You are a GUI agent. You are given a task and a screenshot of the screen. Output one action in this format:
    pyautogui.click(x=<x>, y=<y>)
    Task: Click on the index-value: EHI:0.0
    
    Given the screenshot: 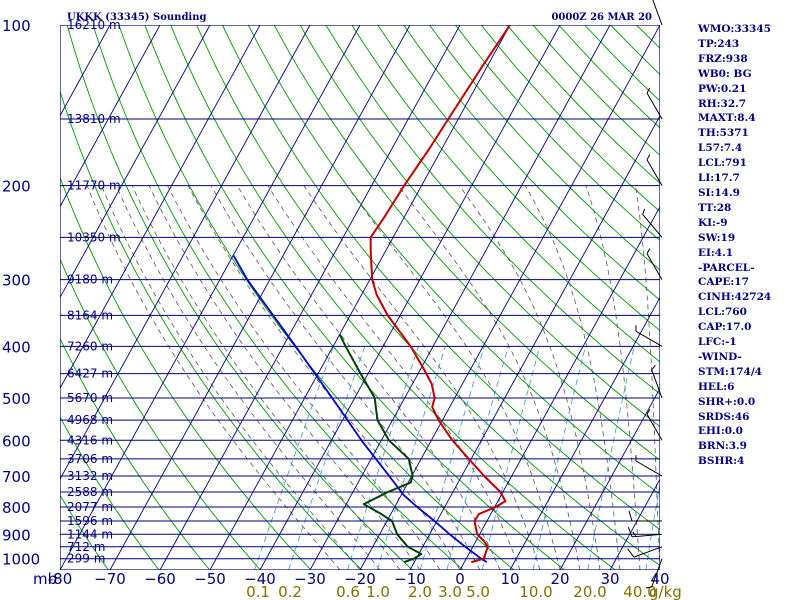 What is the action you would take?
    pyautogui.click(x=720, y=431)
    